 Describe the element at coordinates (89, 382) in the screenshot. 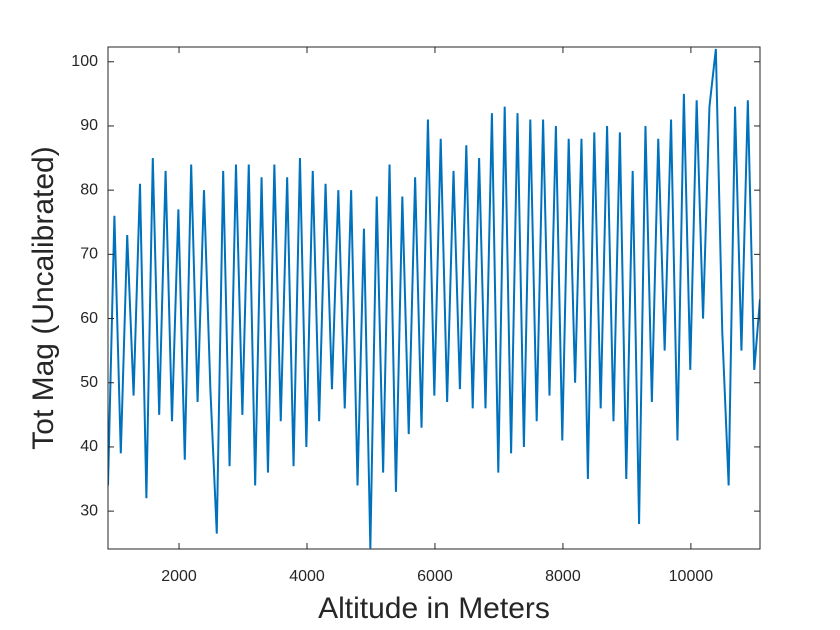

I see `y-tick-label: 50` at that location.